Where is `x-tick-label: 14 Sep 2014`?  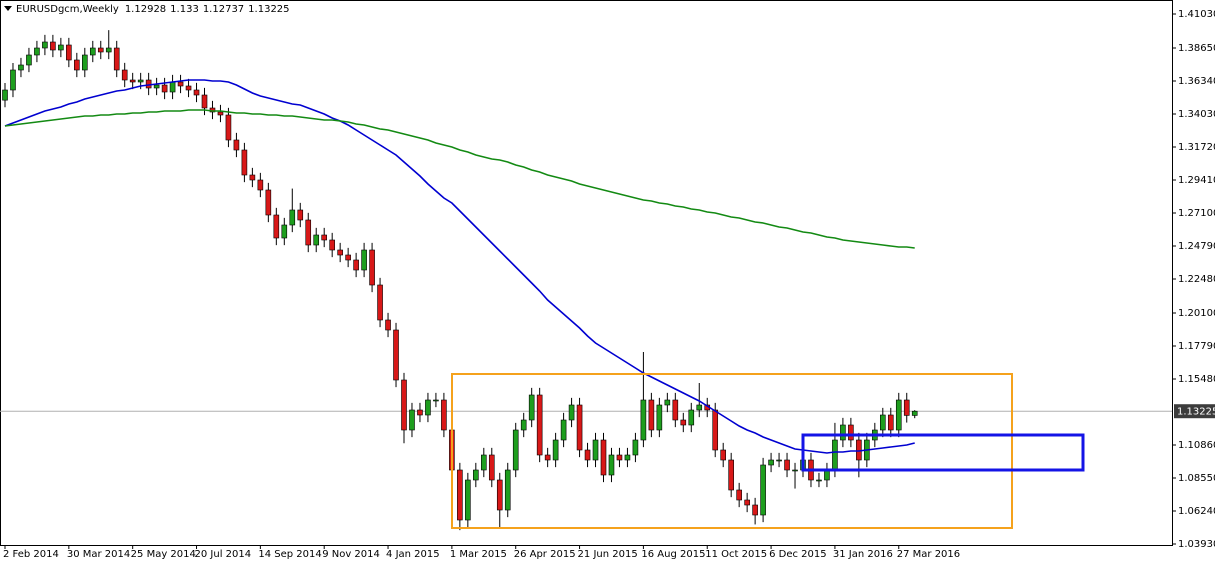
x-tick-label: 14 Sep 2014 is located at coordinates (289, 554).